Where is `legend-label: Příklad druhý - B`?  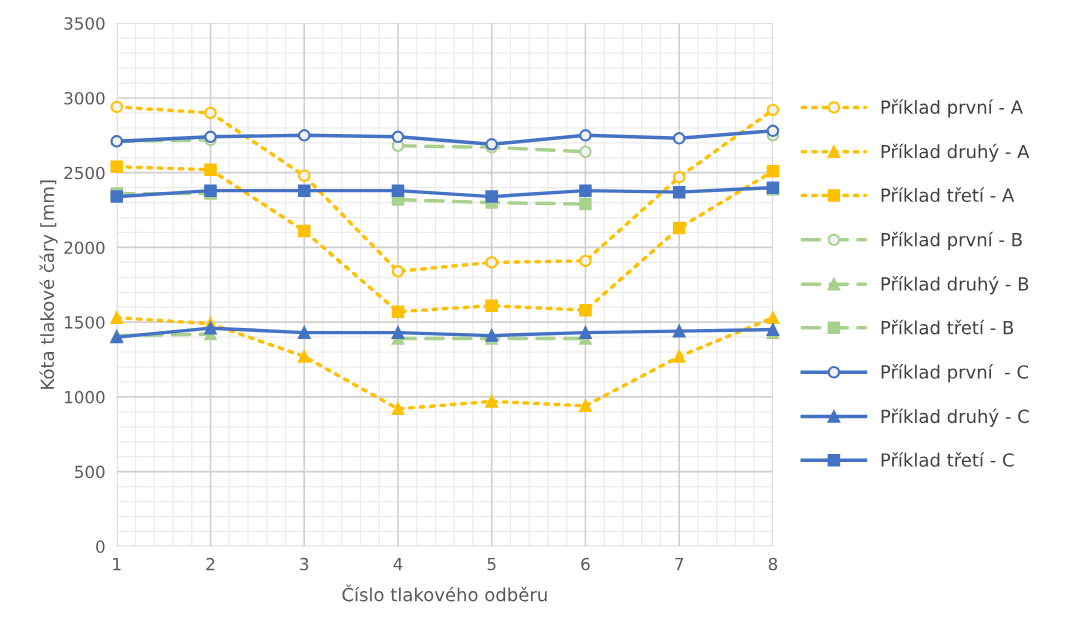
legend-label: Příklad druhý - B is located at coordinates (955, 285).